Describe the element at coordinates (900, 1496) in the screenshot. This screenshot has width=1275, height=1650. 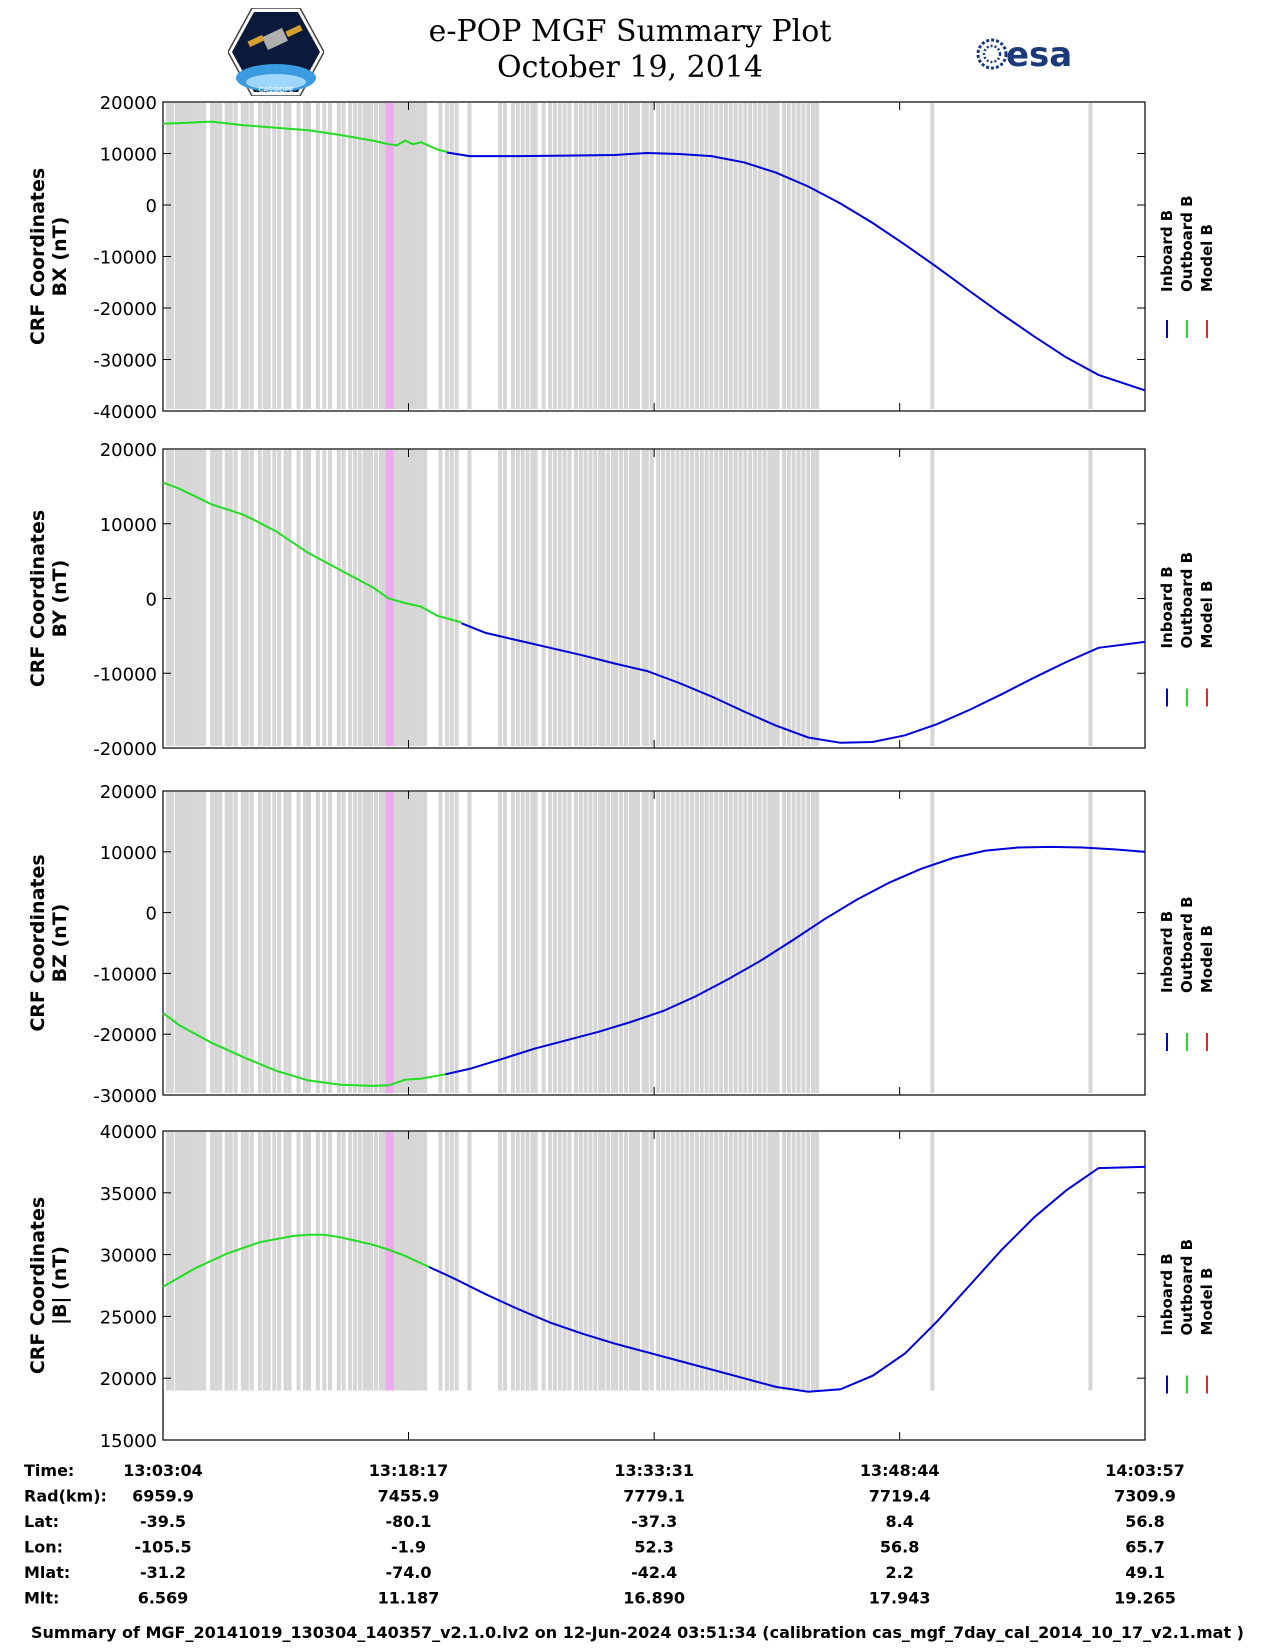
I see `orbit-row-value: 7719.4` at that location.